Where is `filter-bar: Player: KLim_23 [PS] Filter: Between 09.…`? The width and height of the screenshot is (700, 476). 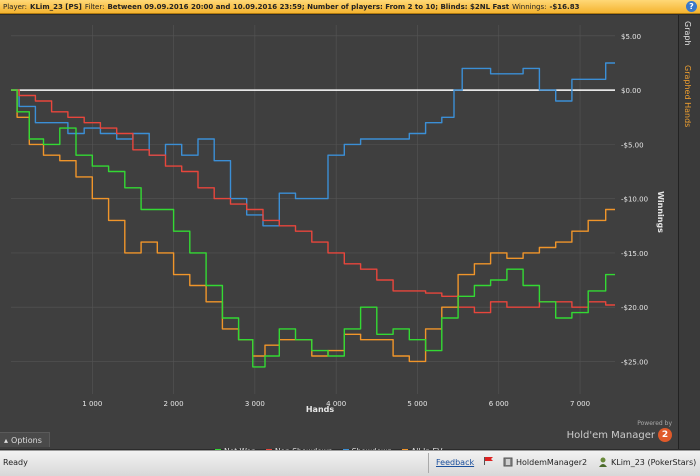 filter-bar: Player: KLim_23 [PS] Filter: Between 09.… is located at coordinates (350, 7).